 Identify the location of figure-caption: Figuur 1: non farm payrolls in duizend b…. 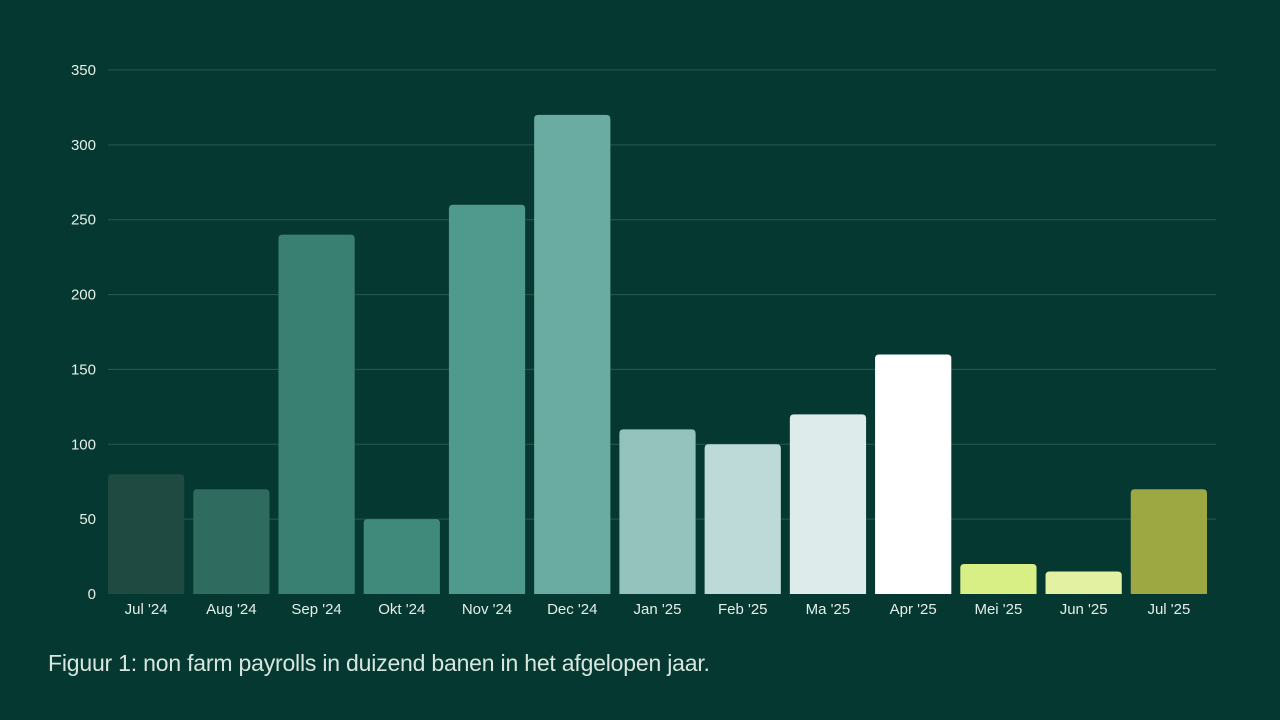
(379, 663).